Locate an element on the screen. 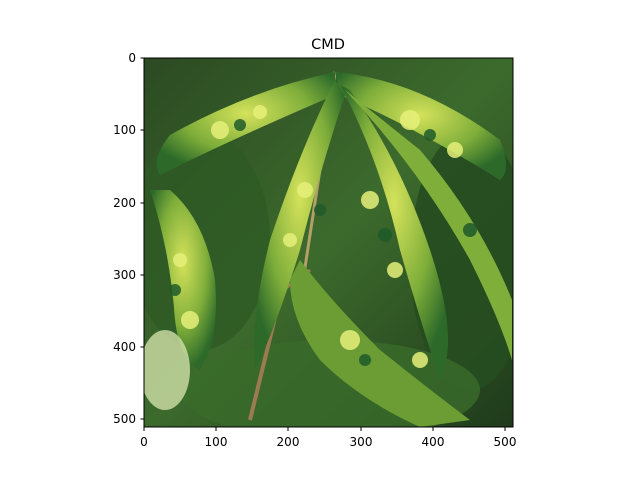  y-tick-label: 400 is located at coordinates (124, 347).